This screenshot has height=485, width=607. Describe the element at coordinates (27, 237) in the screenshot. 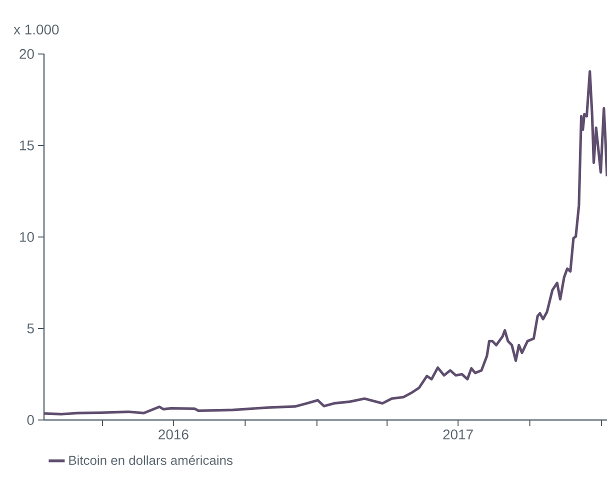

I see `y-tick-label: 10` at that location.